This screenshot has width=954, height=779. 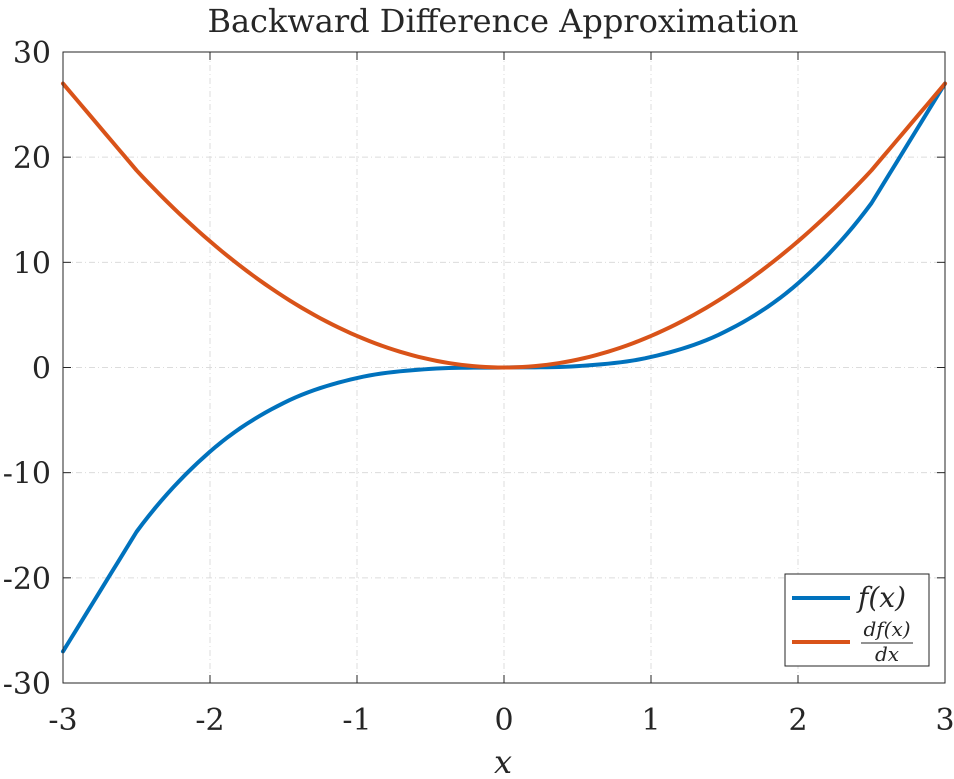 I want to click on x-tick-label: -2, so click(x=209, y=720).